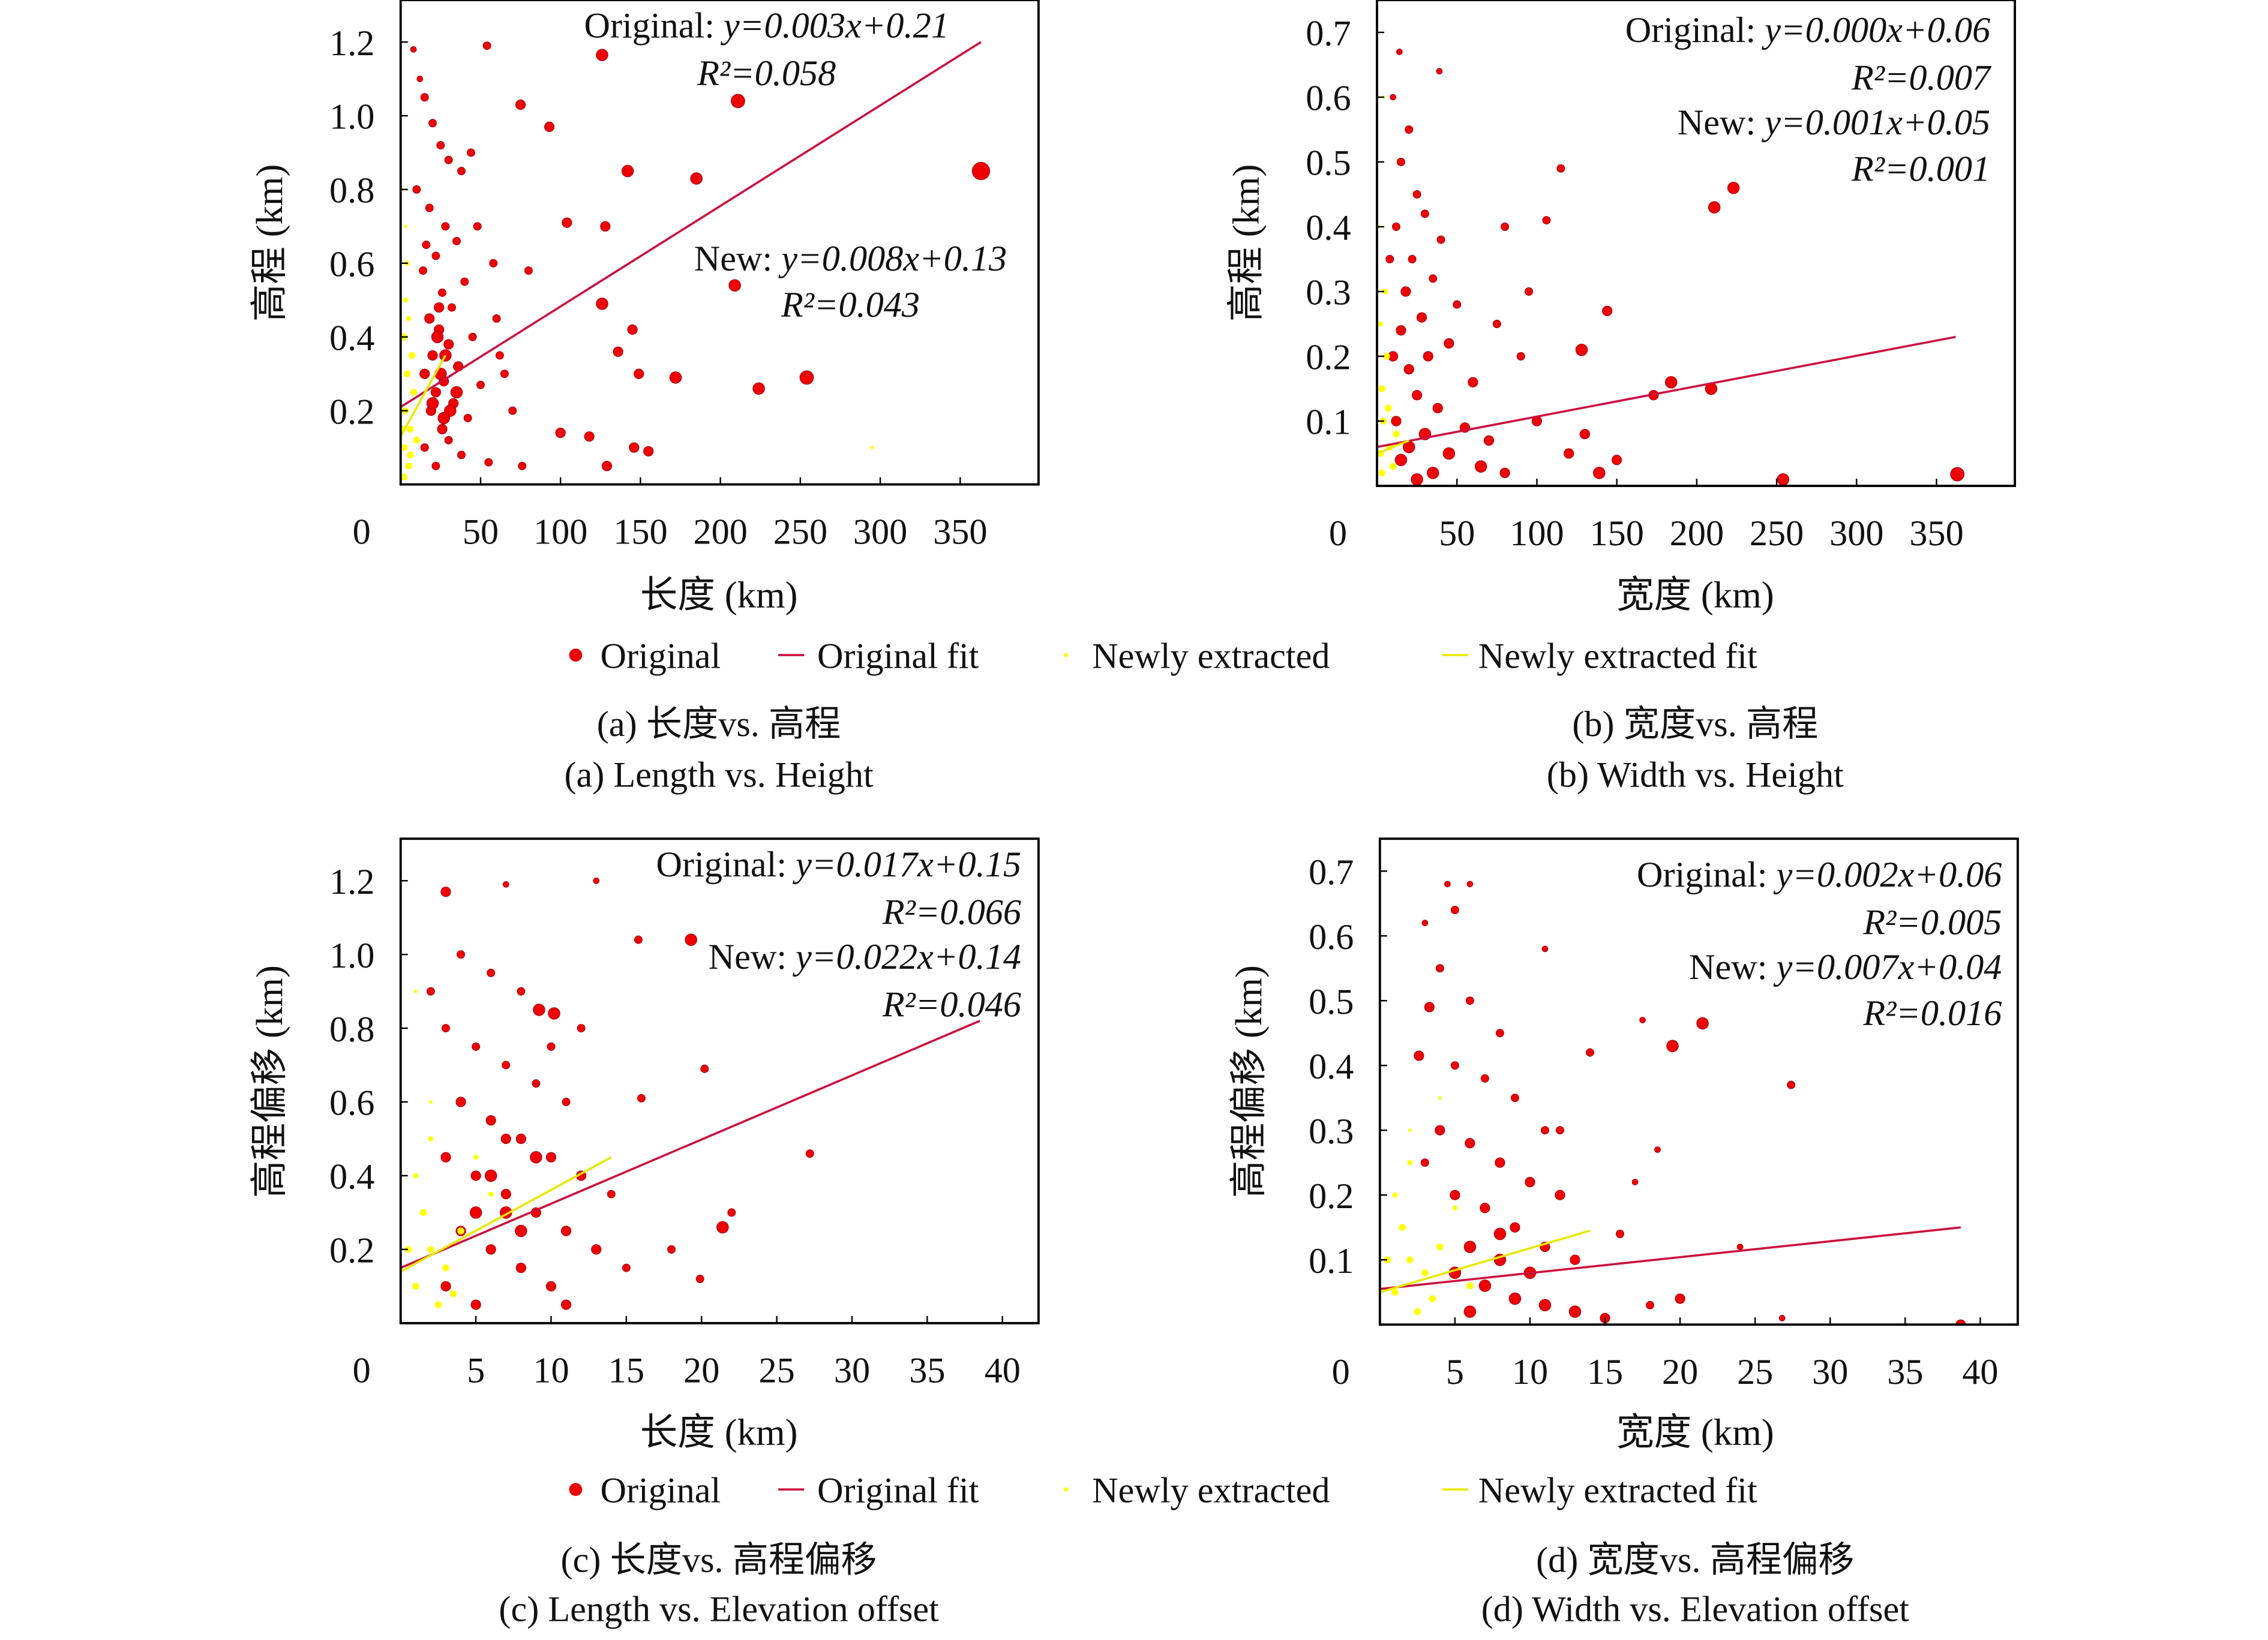 The image size is (2268, 1640). What do you see at coordinates (1807, 30) in the screenshot?
I see `annotation-original-eq: Original: y=0.000x+0.06` at bounding box center [1807, 30].